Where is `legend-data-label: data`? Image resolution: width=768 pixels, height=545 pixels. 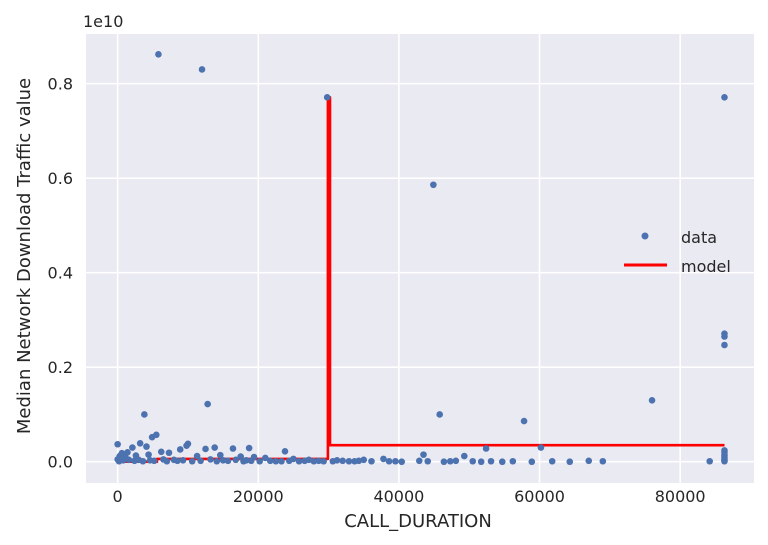
legend-data-label: data is located at coordinates (699, 237).